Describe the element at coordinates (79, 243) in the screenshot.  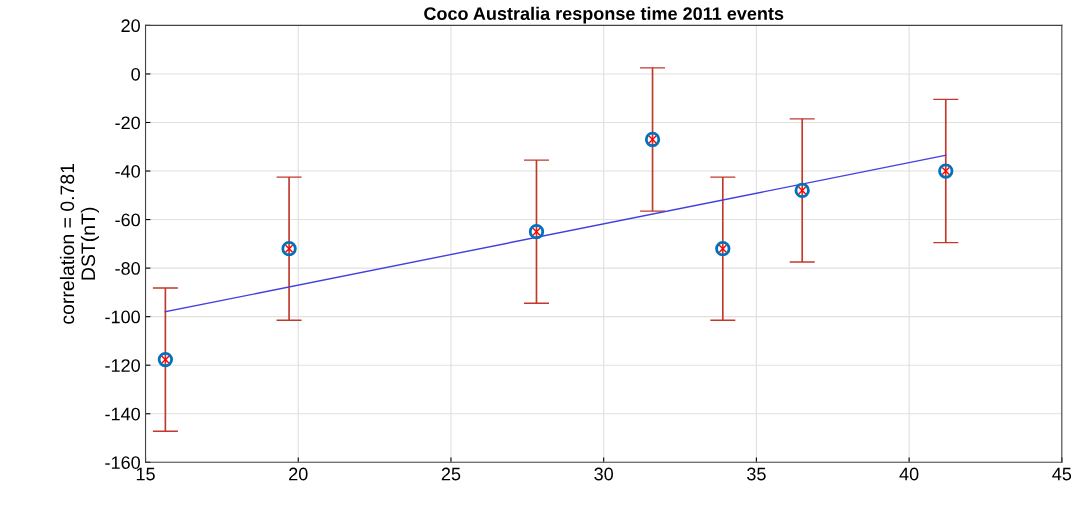
I see `y-axis-title: correlation = 0.781 DST(nT)` at that location.